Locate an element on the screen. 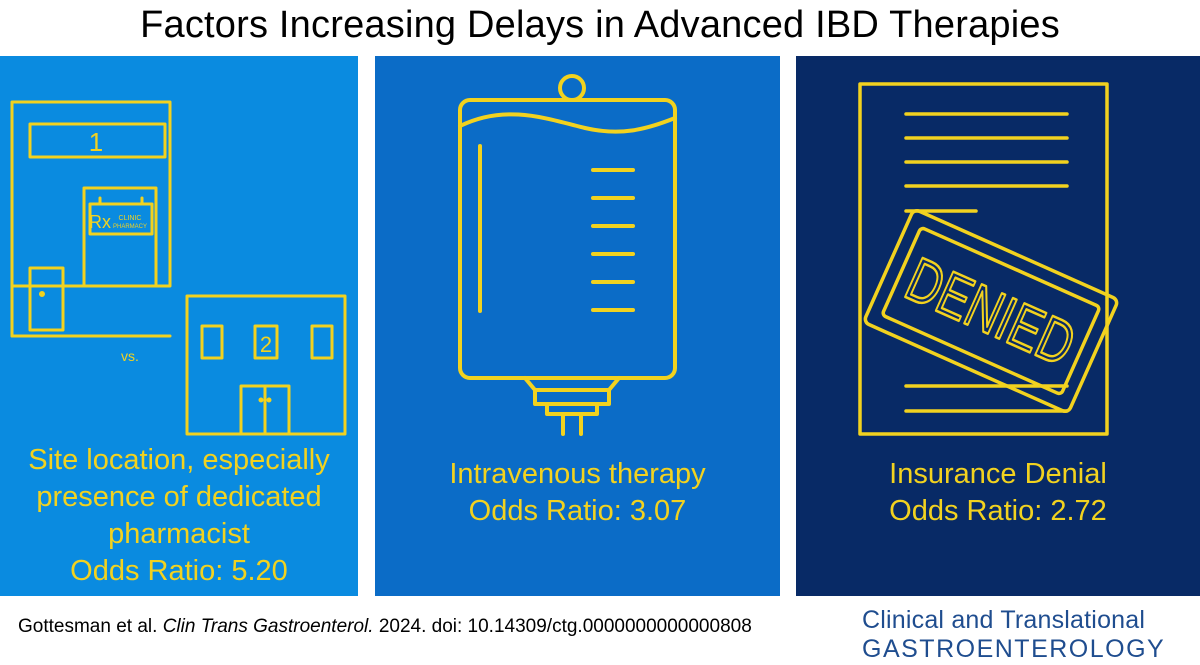 The width and height of the screenshot is (1200, 665). caption-line: pharmacist is located at coordinates (179, 534).